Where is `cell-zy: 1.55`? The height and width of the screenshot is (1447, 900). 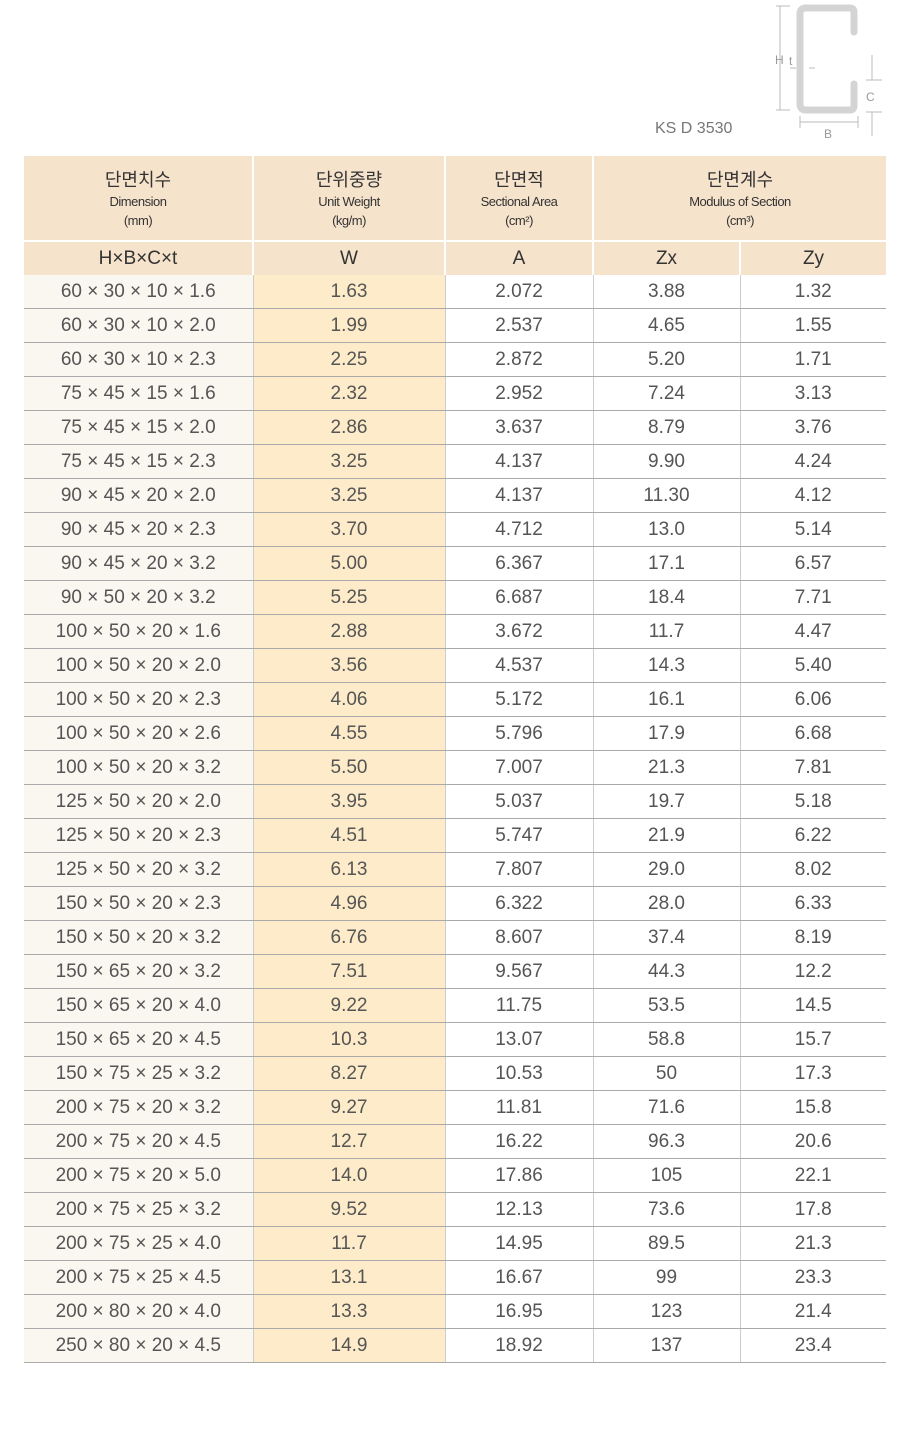
cell-zy: 1.55 is located at coordinates (813, 325).